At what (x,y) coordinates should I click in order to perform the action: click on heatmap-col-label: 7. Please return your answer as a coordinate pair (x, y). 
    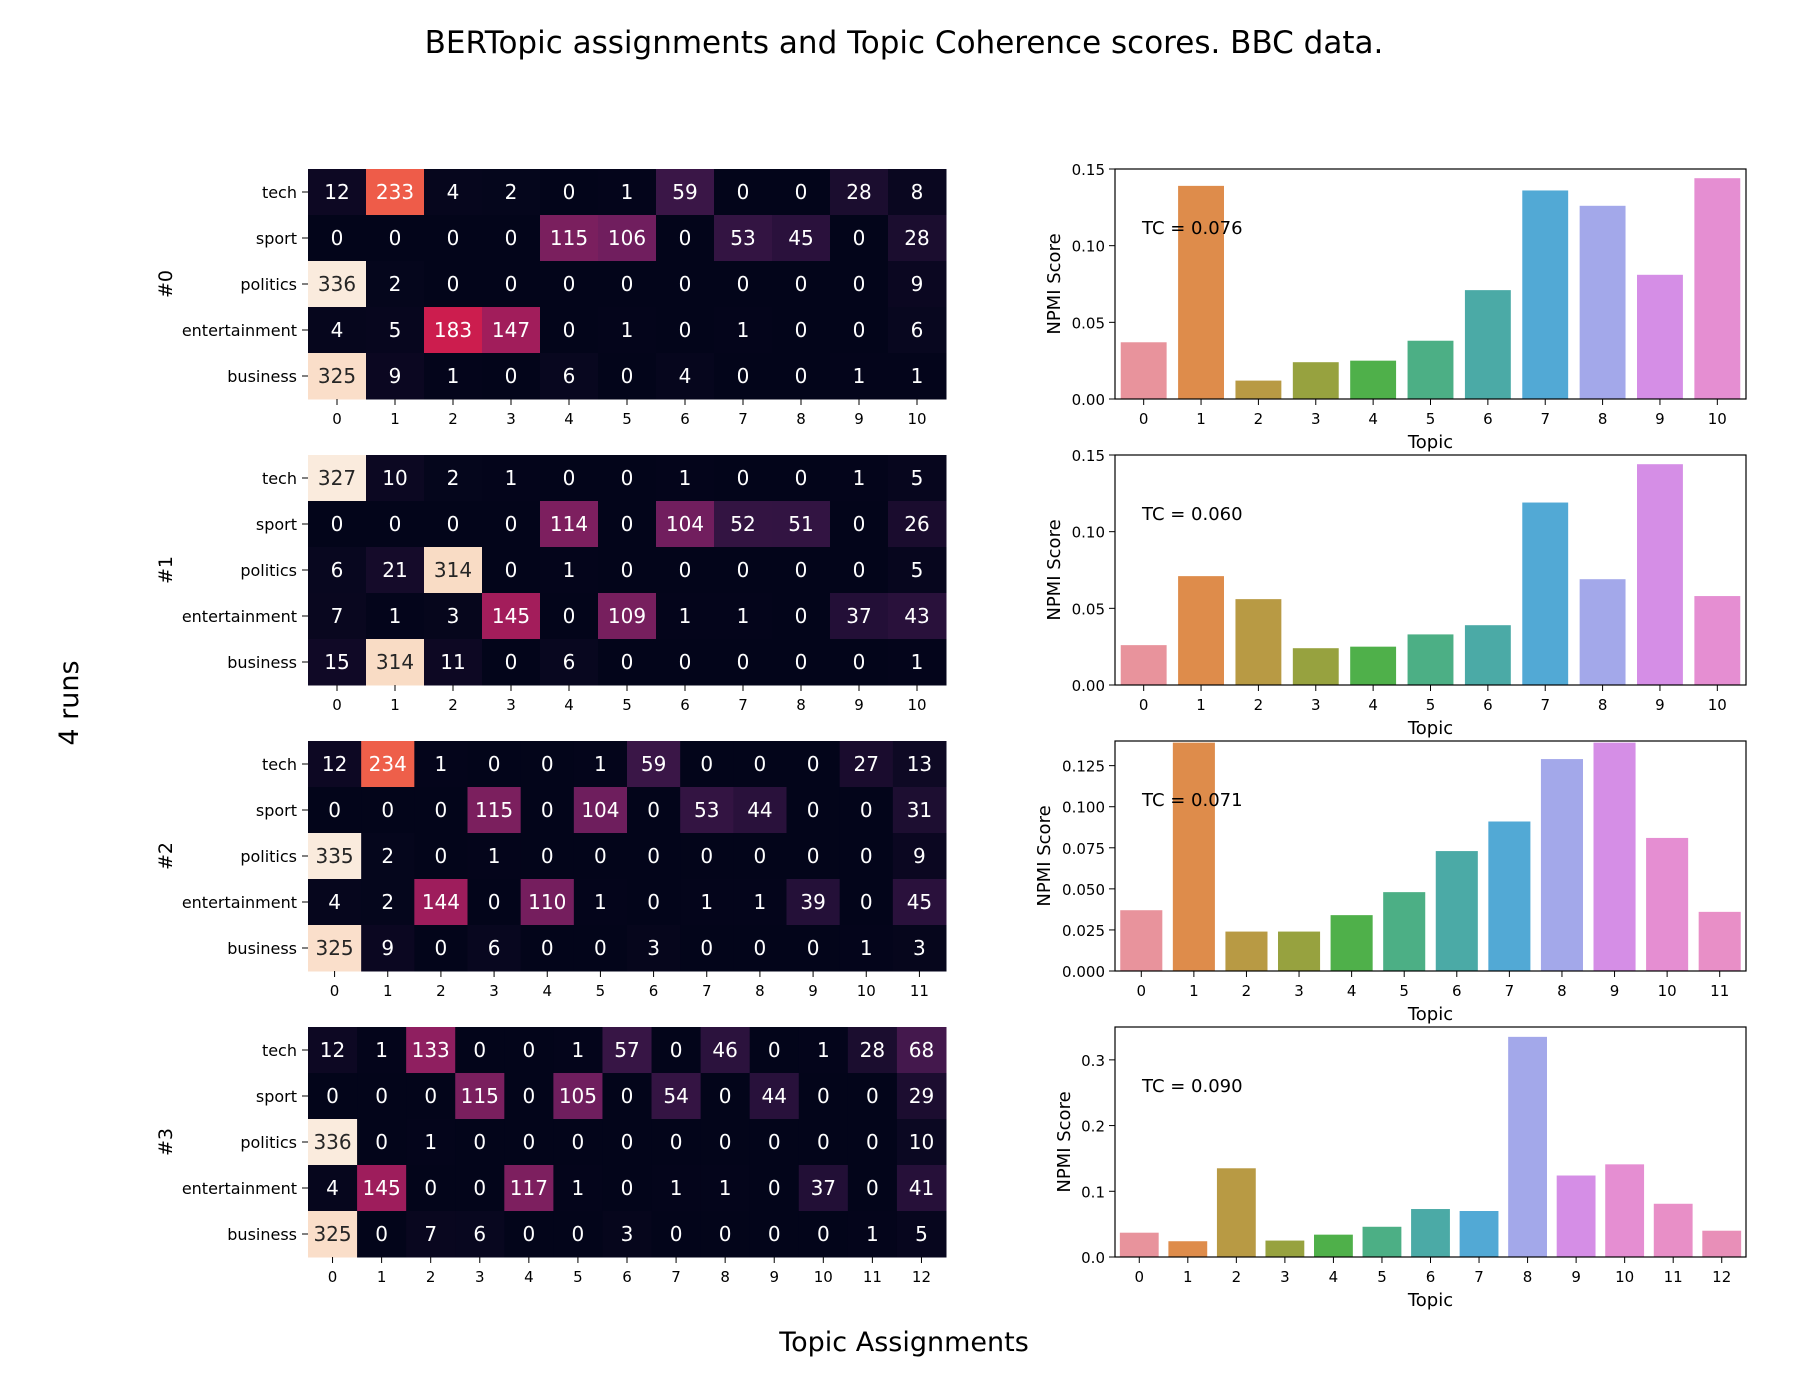
    Looking at the image, I should click on (676, 1277).